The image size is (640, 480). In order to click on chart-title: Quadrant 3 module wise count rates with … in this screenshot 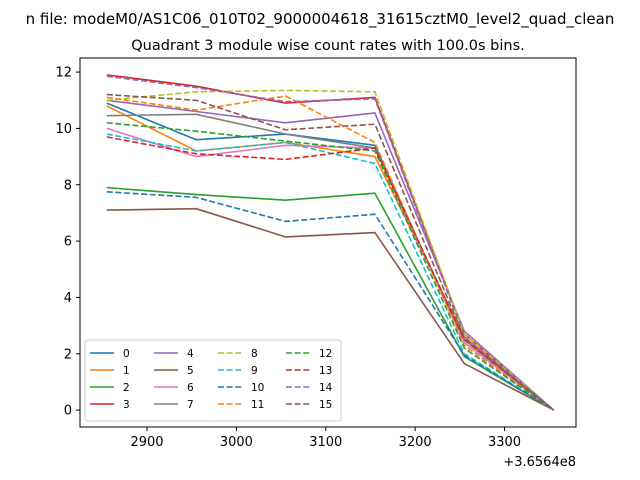, I will do `click(328, 46)`.